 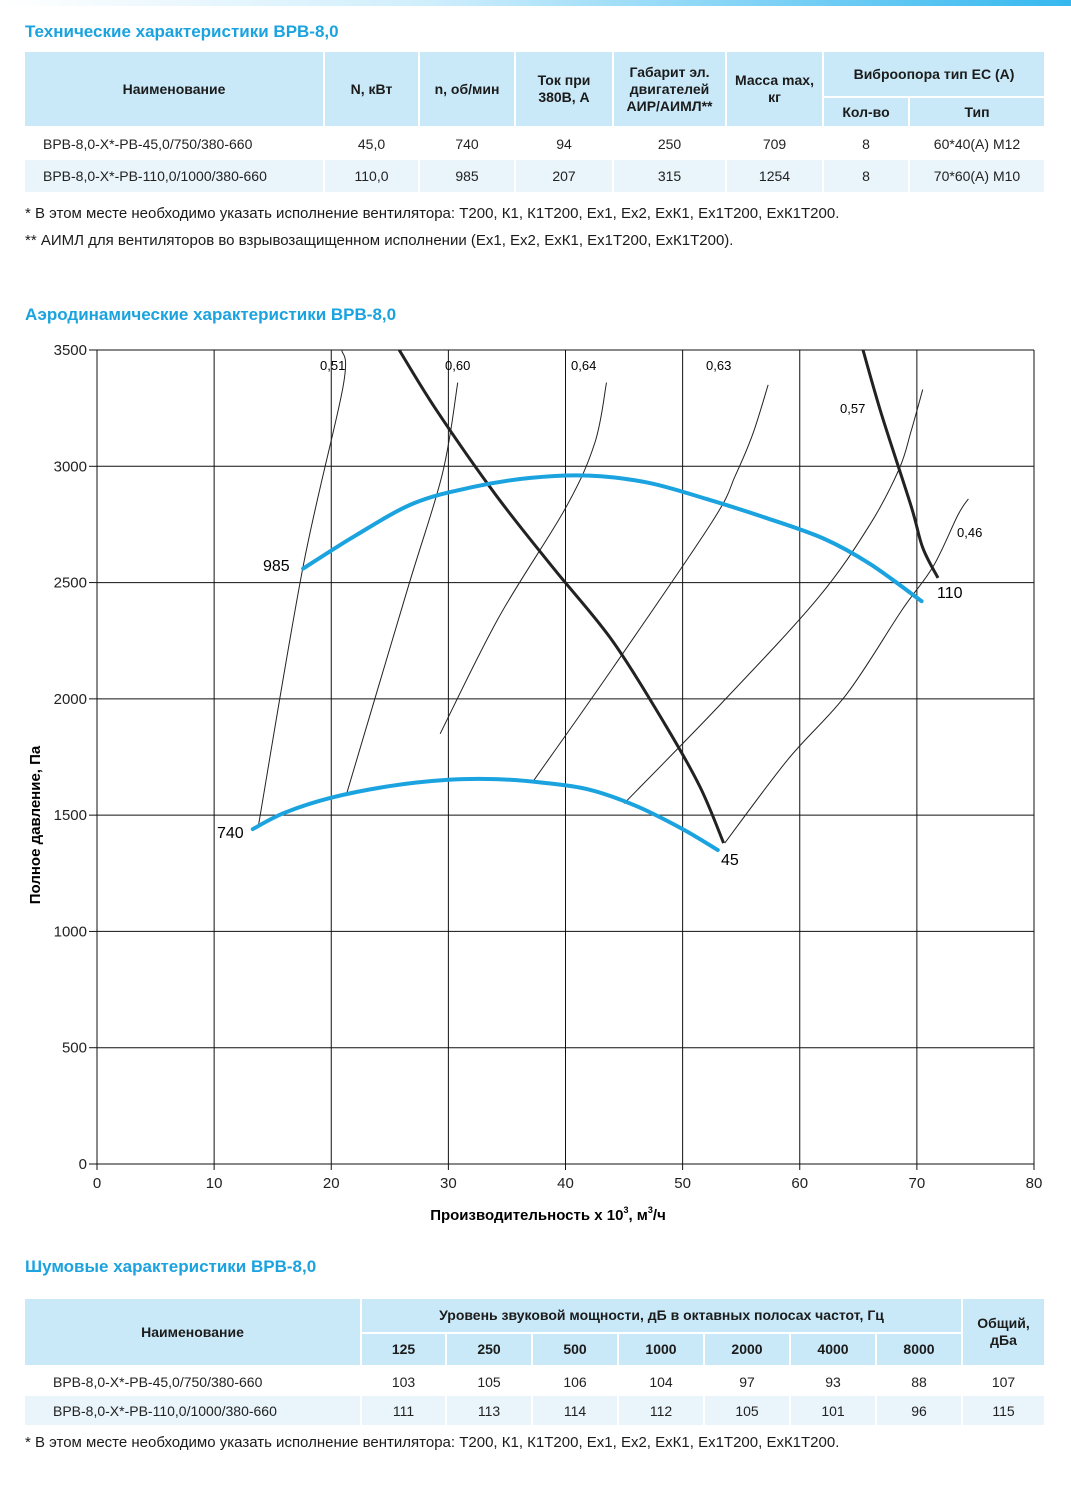 I want to click on x-tick-label: 70, so click(x=917, y=1183).